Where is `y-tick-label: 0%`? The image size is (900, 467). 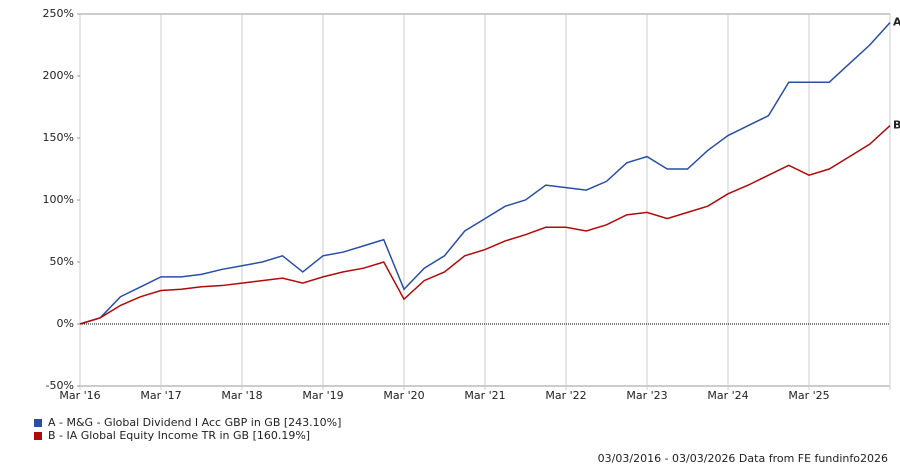 y-tick-label: 0% is located at coordinates (65, 323).